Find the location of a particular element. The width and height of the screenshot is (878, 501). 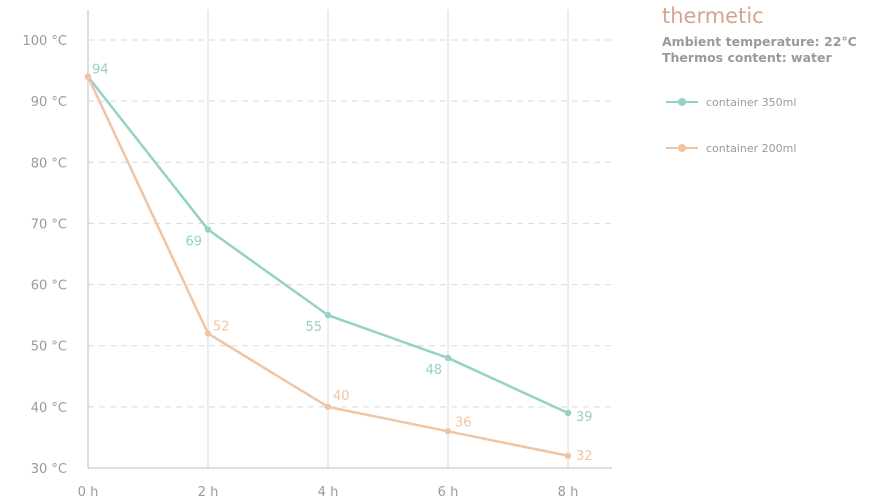

data-label: 55 is located at coordinates (313, 327).